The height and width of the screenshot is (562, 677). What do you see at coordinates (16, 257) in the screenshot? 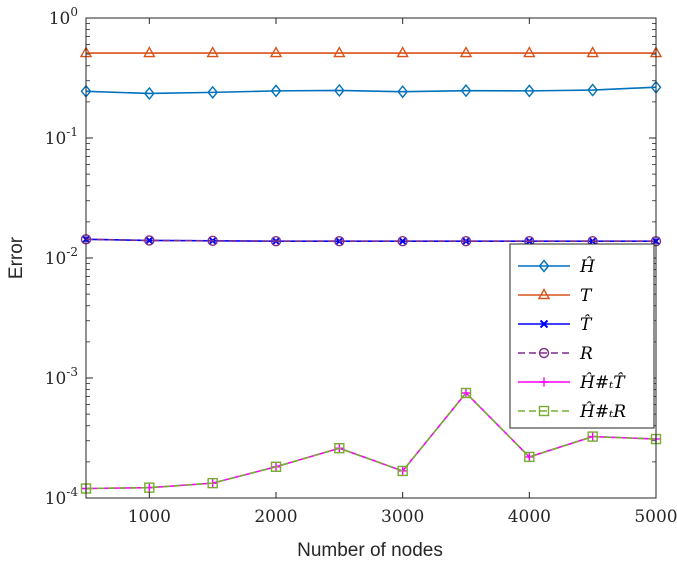
I see `y-axis-title: Error` at bounding box center [16, 257].